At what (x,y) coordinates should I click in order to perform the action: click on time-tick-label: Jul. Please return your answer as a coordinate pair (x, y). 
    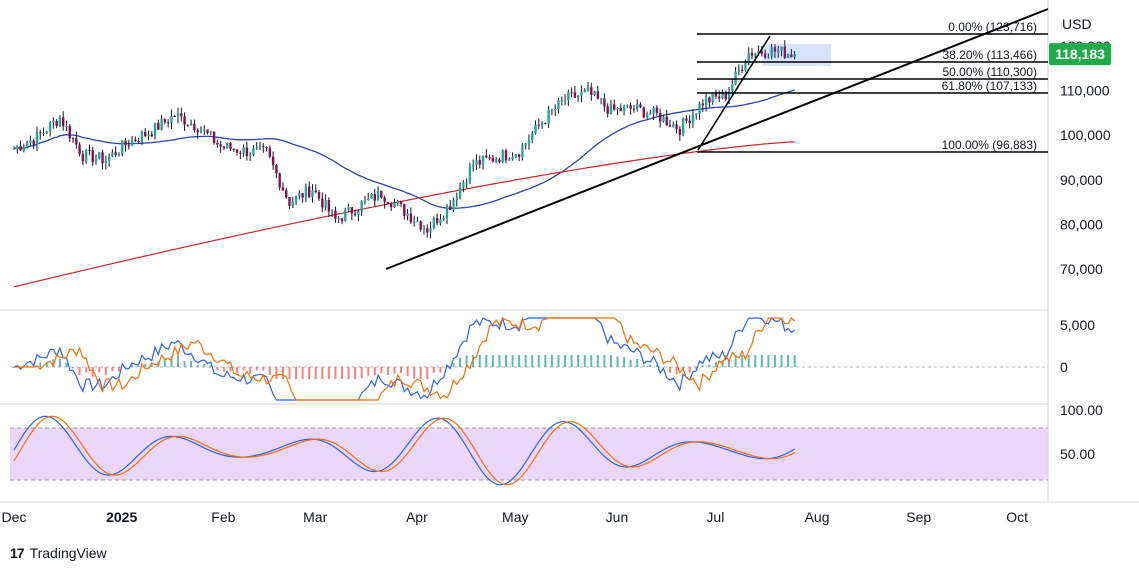
    Looking at the image, I should click on (715, 517).